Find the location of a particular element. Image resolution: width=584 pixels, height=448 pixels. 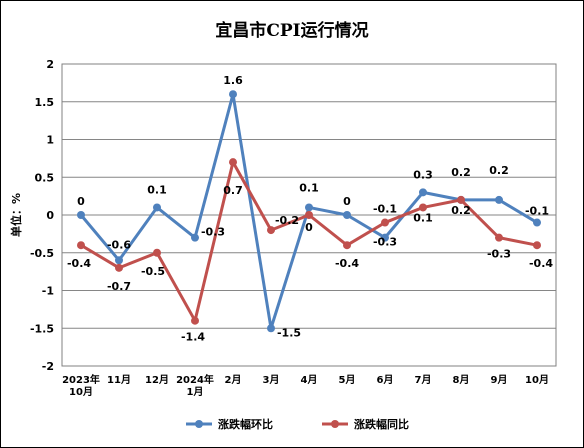

x-tick-label: 8月 is located at coordinates (461, 380).